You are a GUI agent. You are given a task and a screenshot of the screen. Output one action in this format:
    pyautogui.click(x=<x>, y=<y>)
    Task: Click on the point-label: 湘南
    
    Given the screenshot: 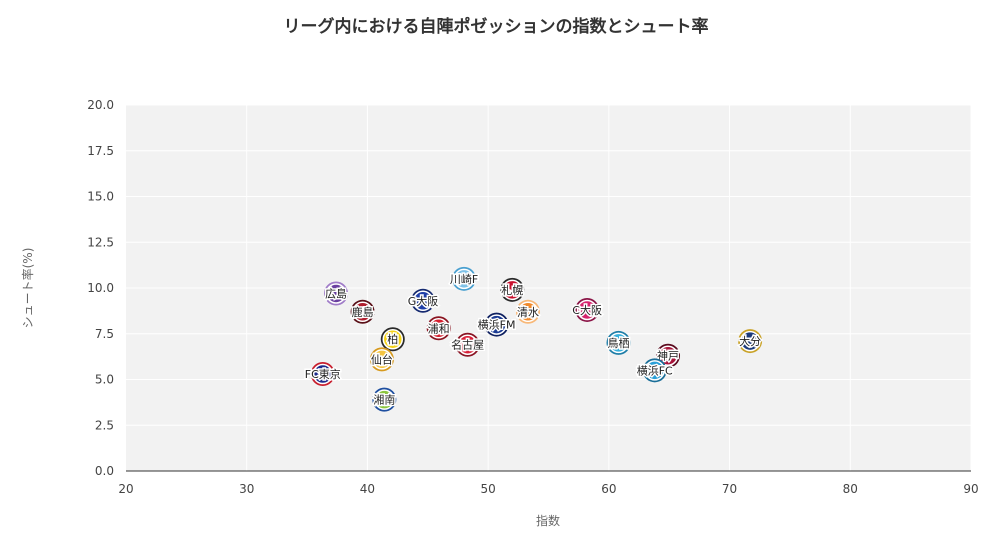 What is the action you would take?
    pyautogui.click(x=384, y=400)
    